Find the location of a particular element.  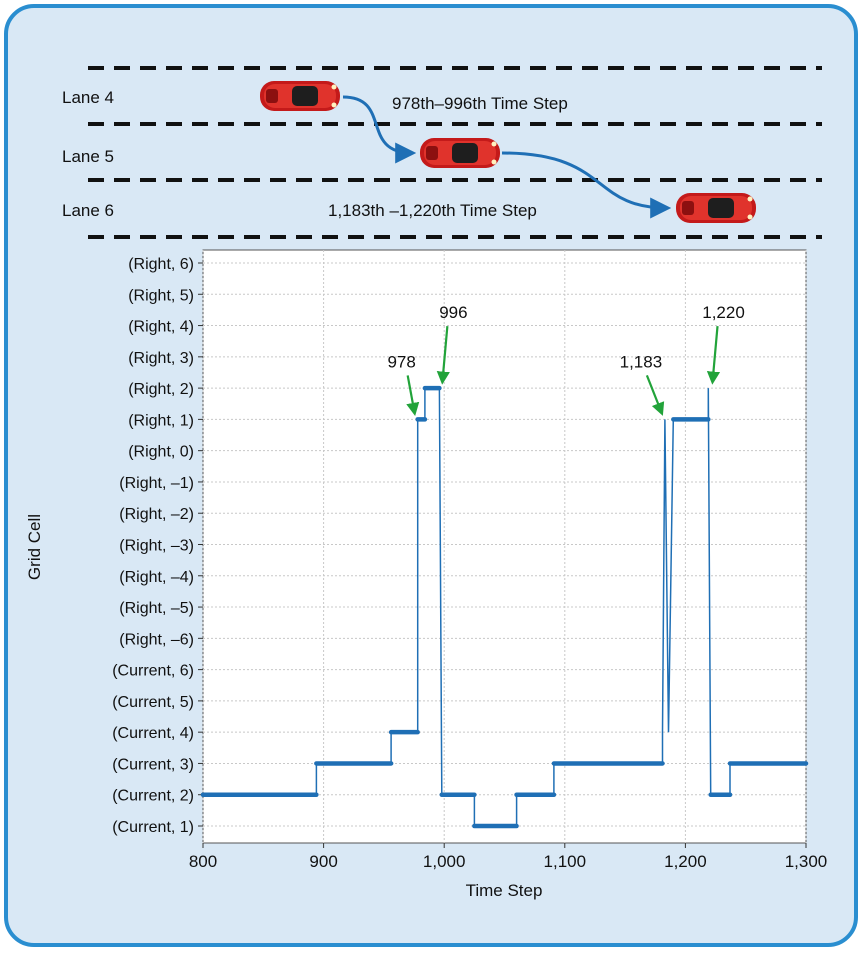

lane-label: Lane 6 is located at coordinates (88, 210).